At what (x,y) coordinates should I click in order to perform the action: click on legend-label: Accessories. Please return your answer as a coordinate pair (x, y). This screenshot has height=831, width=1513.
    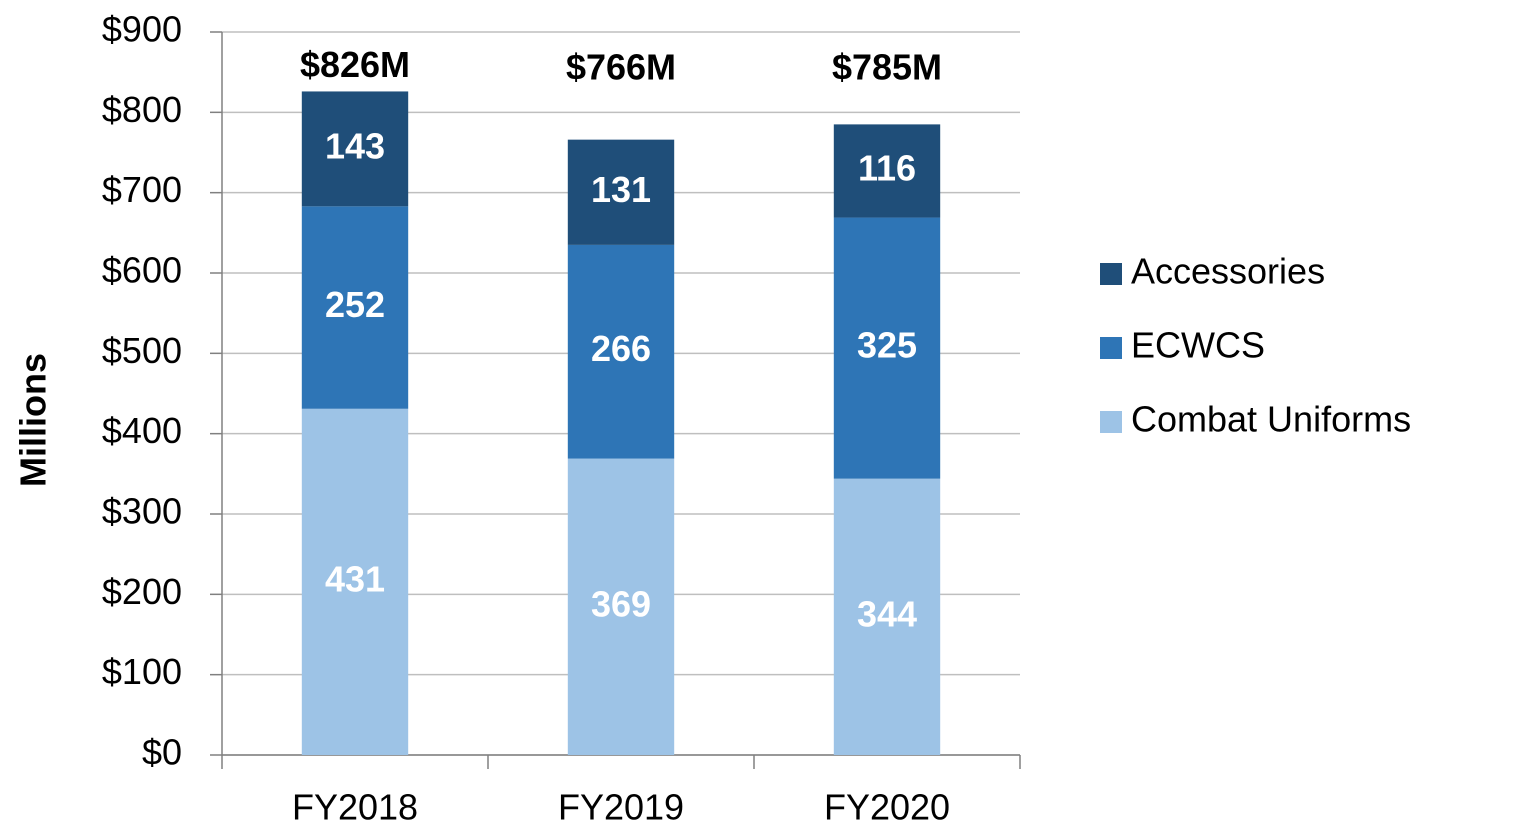
    Looking at the image, I should click on (1228, 271).